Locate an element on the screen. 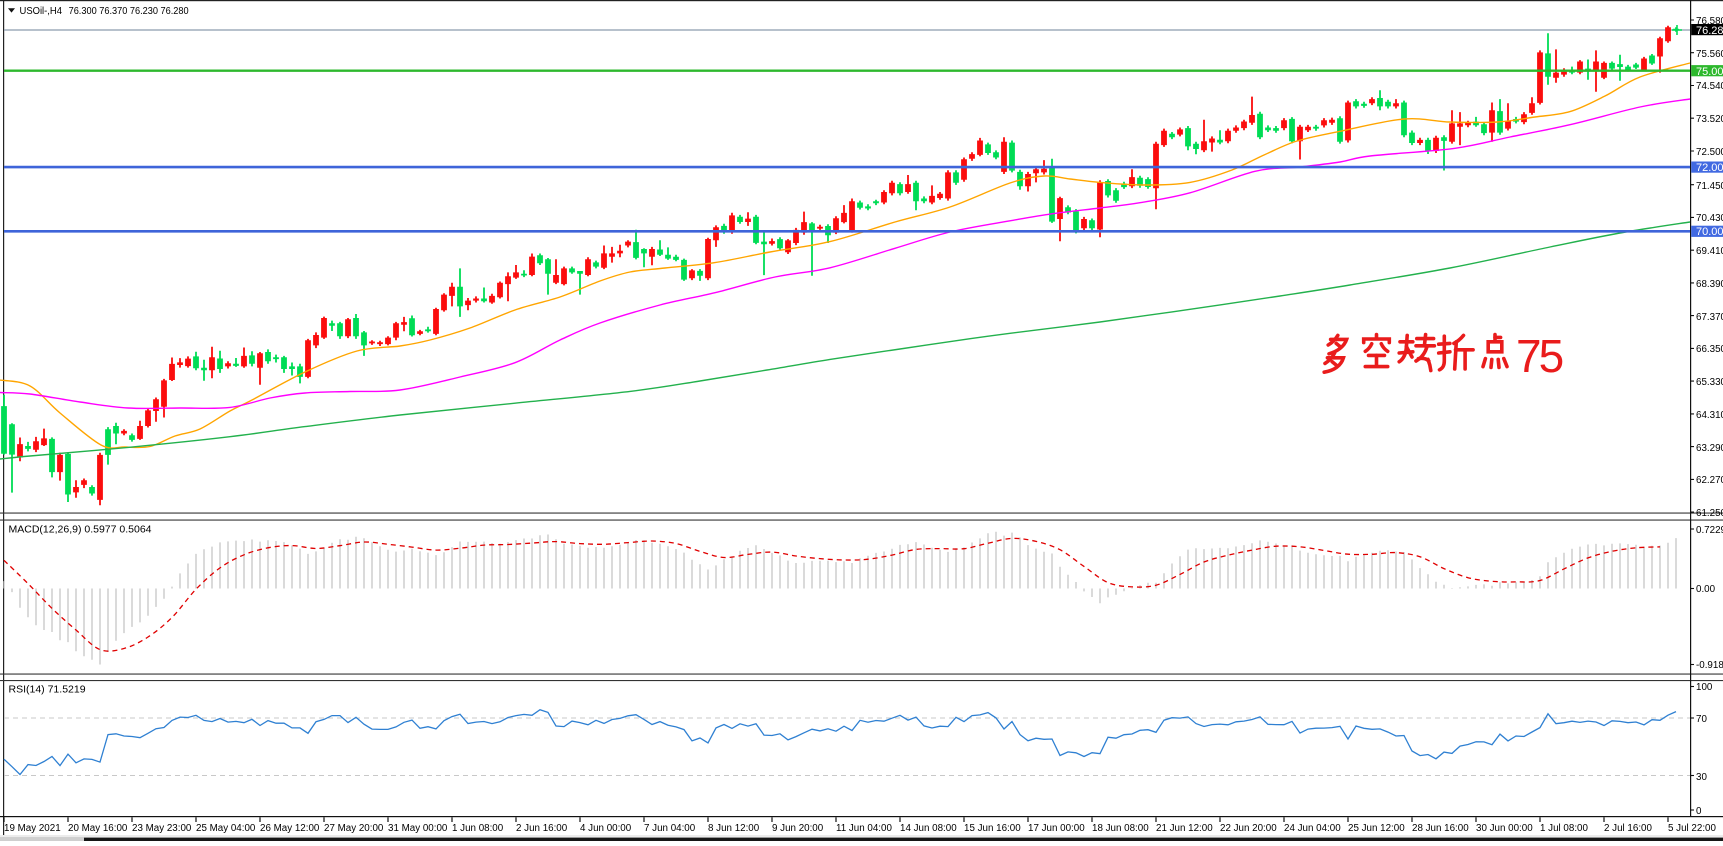 The height and width of the screenshot is (846, 1723). svg-text: 70.000 is located at coordinates (1709, 232).